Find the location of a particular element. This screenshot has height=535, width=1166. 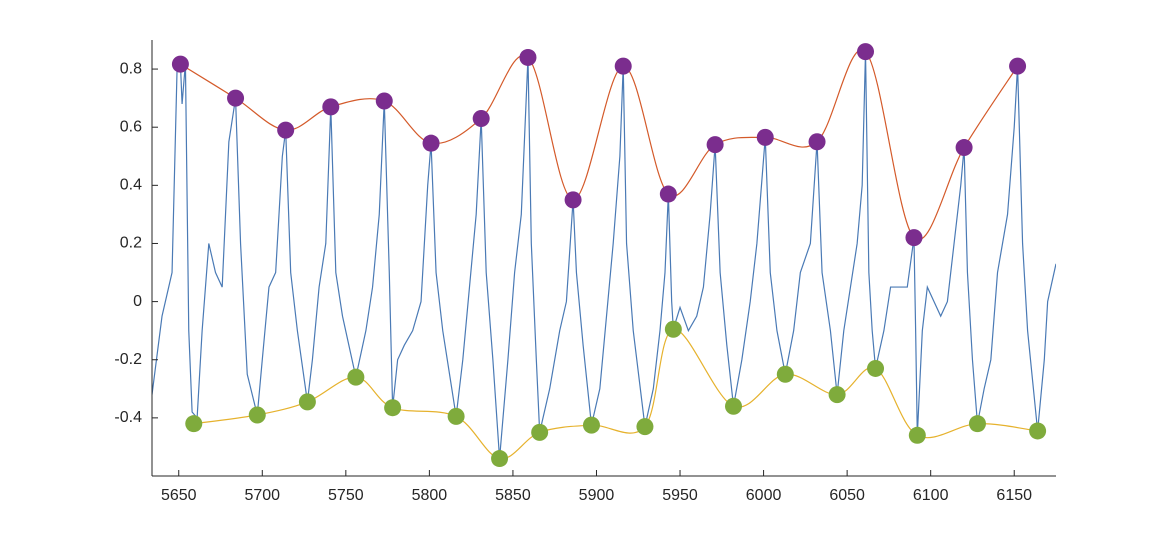

x-tick-label: 6000 is located at coordinates (764, 495).